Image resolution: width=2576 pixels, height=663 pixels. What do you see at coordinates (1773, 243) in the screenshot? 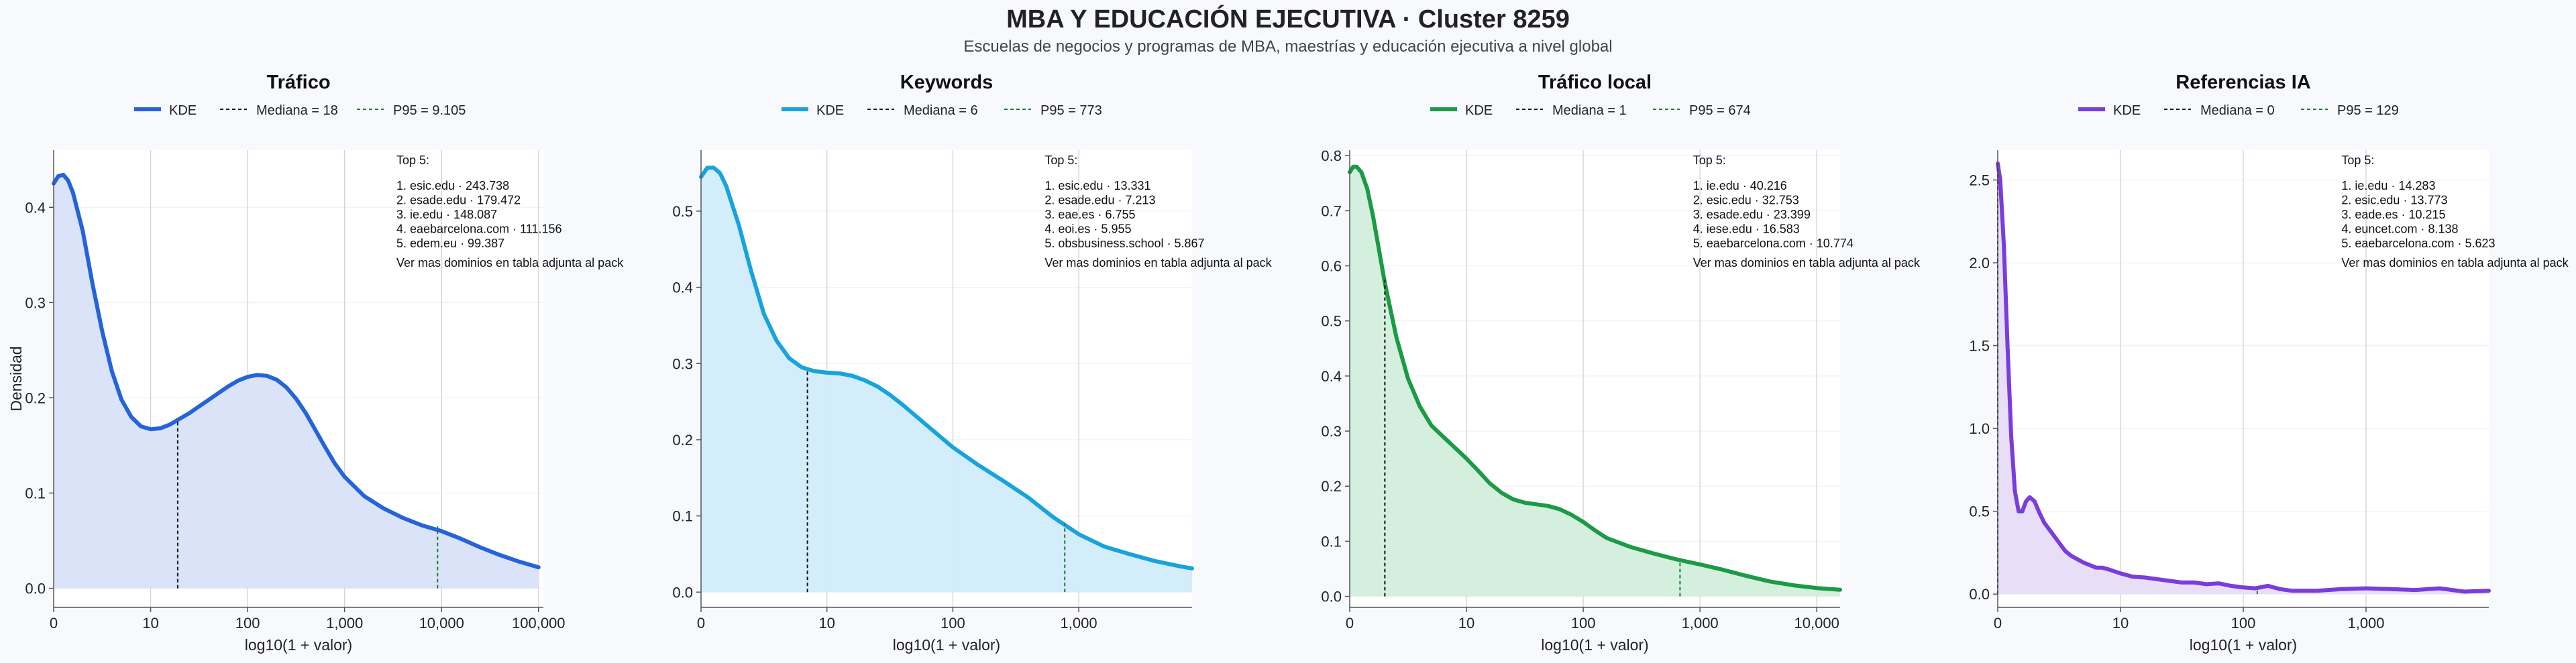
I see `top5-item: 5. eaebarcelona.com · 10.774` at bounding box center [1773, 243].